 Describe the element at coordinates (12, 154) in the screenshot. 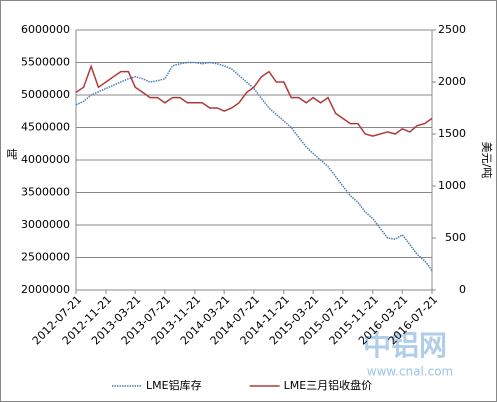

I see `y-axis-label: 吨` at that location.